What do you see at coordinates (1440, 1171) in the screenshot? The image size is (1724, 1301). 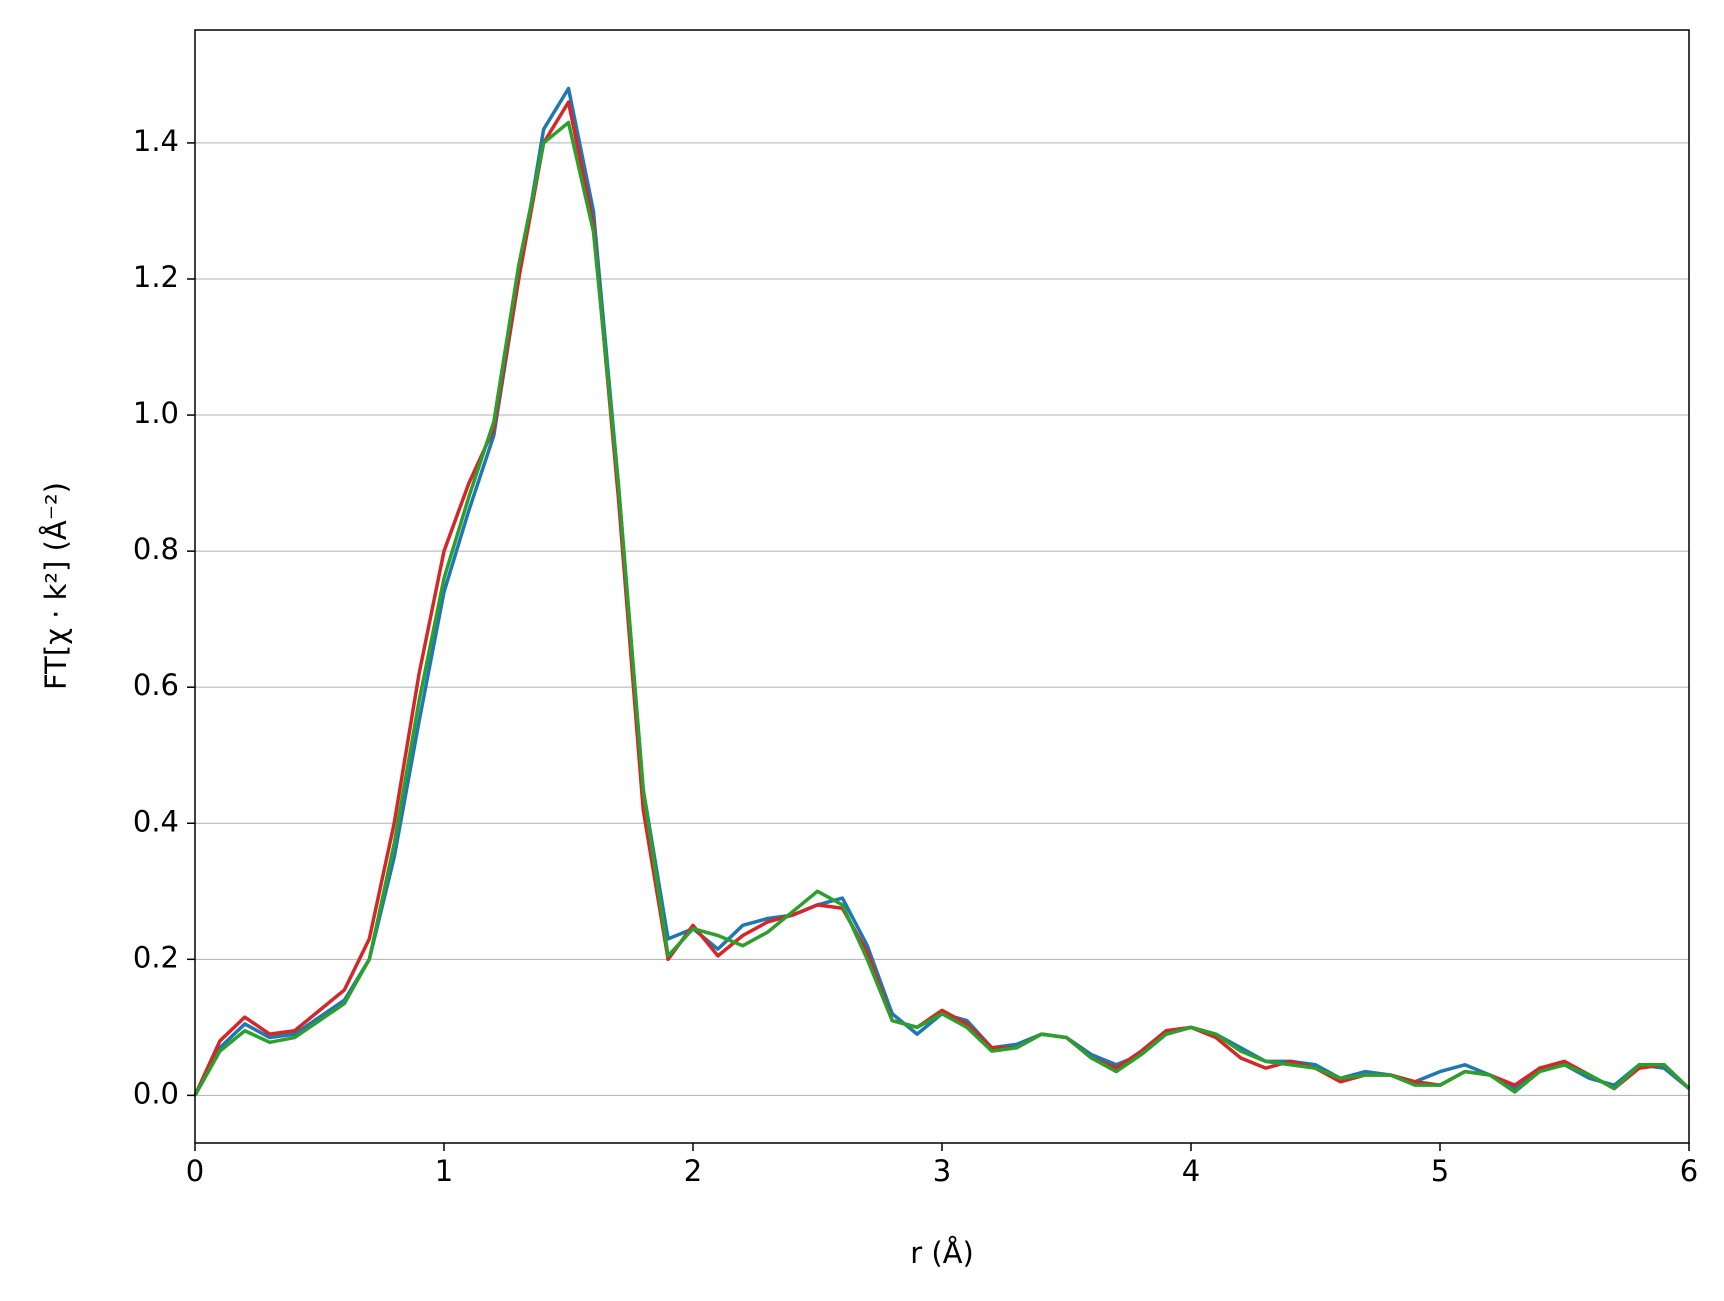 I see `x-tick-label: 5` at bounding box center [1440, 1171].